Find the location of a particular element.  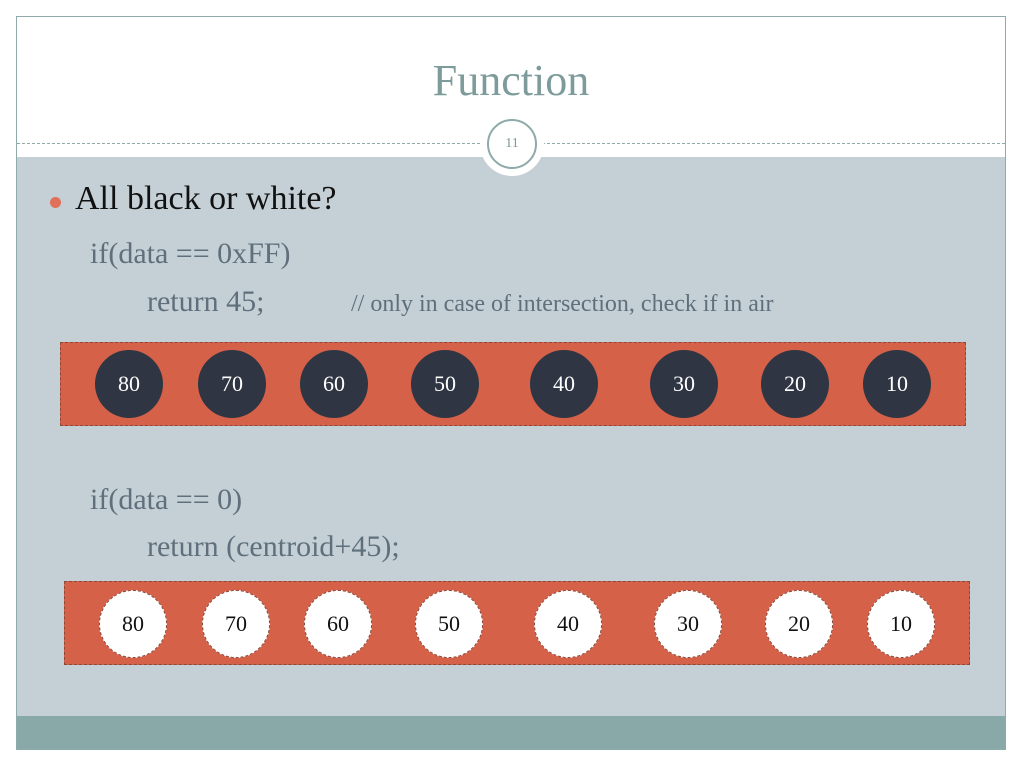

sensor-pixel-dark: 10 is located at coordinates (897, 384).